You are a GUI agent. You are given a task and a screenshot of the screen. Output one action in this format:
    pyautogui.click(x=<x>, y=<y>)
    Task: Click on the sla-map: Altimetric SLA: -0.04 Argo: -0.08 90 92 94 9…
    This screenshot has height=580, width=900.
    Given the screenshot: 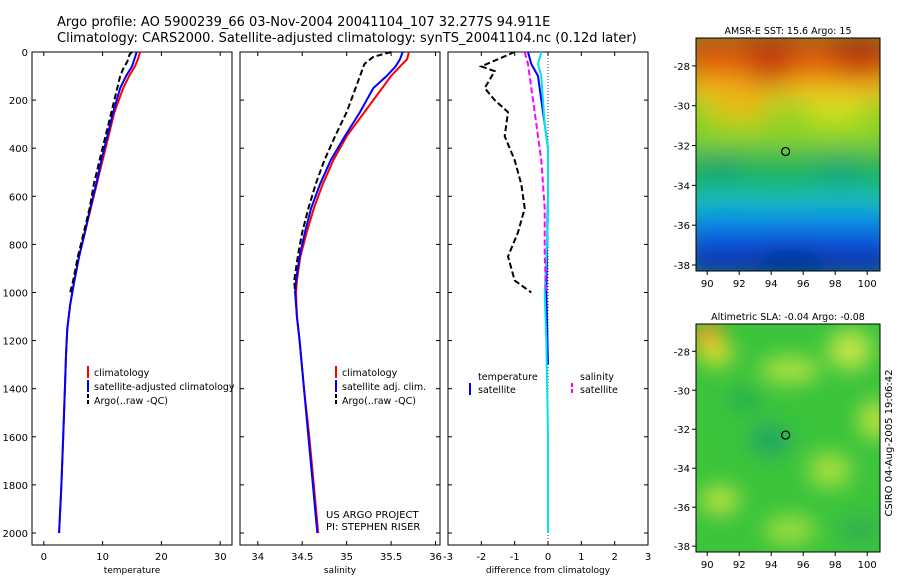 What is the action you would take?
    pyautogui.click(x=777, y=441)
    